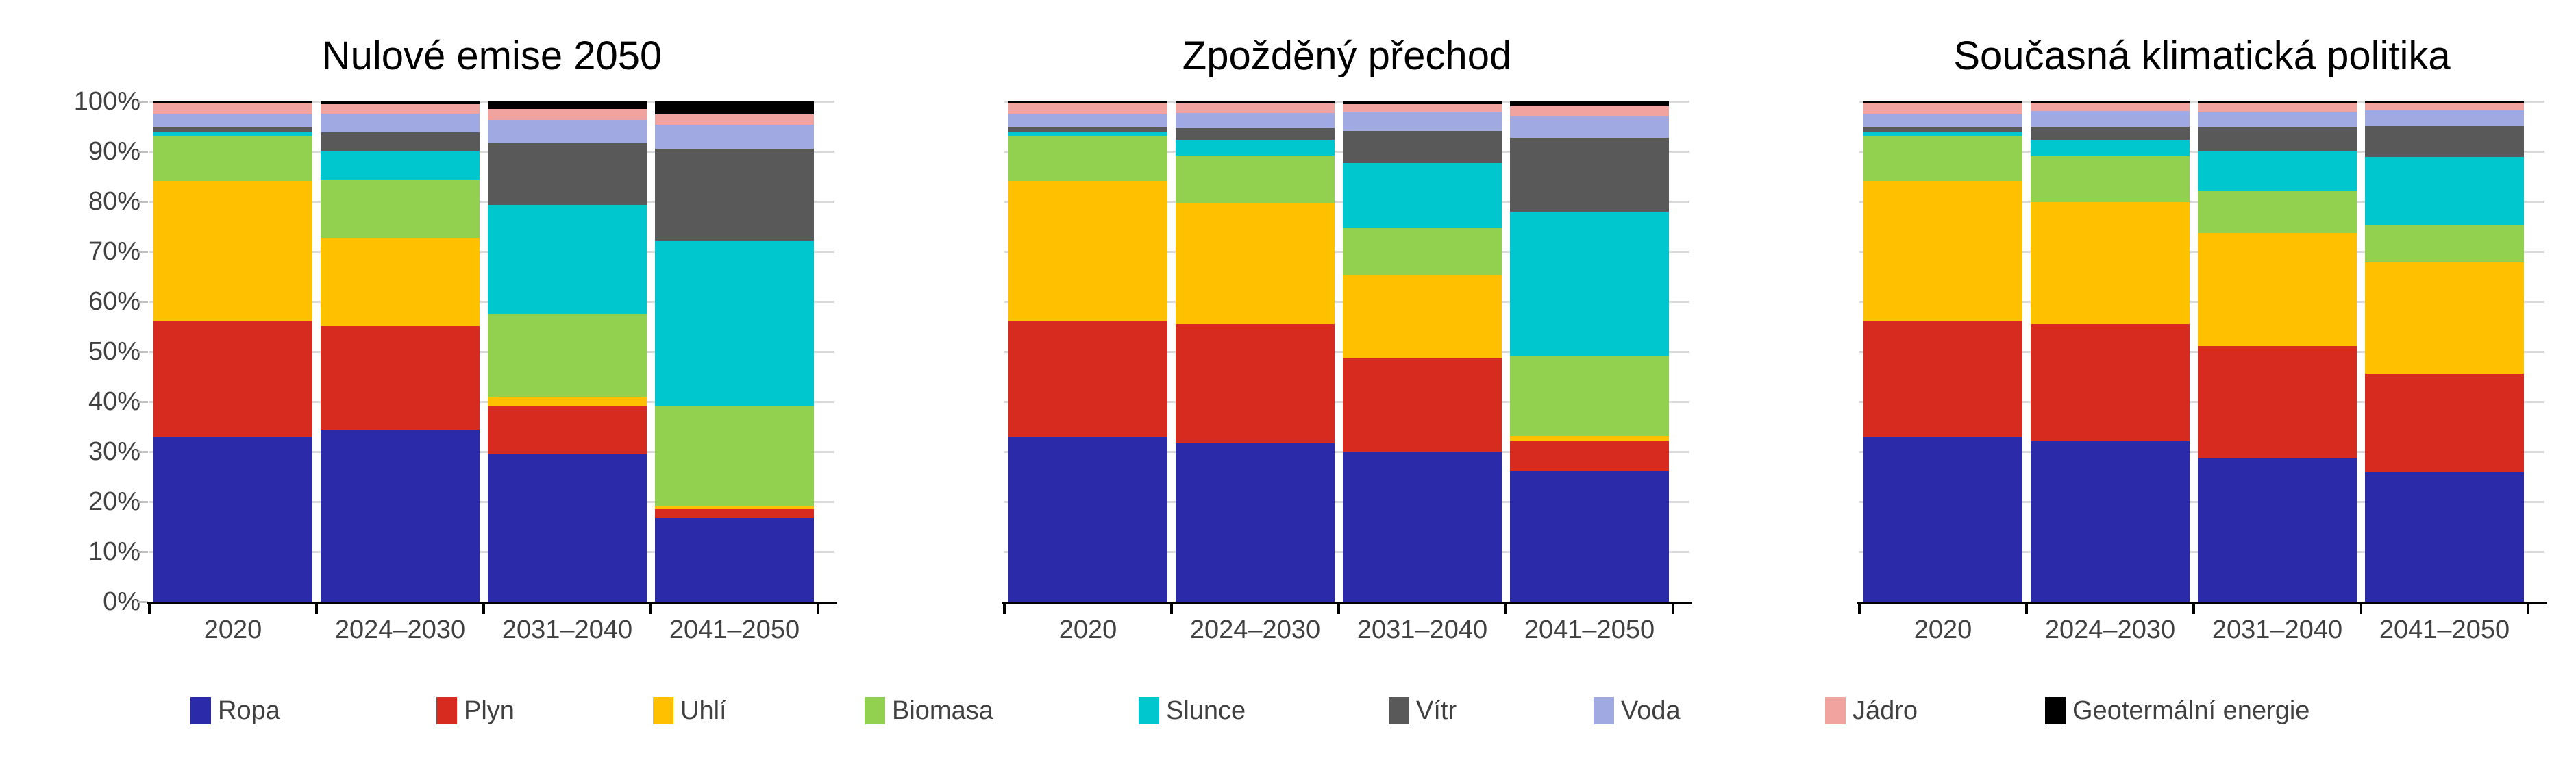 The width and height of the screenshot is (2576, 771). What do you see at coordinates (1637, 710) in the screenshot?
I see `legend-item-Voda: Voda` at bounding box center [1637, 710].